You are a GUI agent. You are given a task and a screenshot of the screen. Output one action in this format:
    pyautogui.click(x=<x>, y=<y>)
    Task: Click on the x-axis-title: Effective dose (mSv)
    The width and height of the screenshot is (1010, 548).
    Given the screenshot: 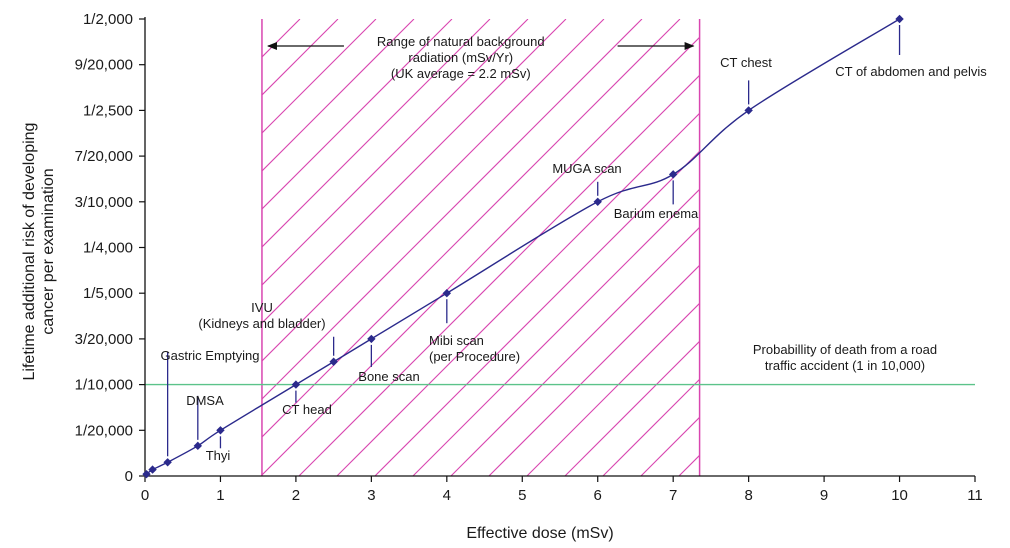 What is the action you would take?
    pyautogui.click(x=539, y=533)
    